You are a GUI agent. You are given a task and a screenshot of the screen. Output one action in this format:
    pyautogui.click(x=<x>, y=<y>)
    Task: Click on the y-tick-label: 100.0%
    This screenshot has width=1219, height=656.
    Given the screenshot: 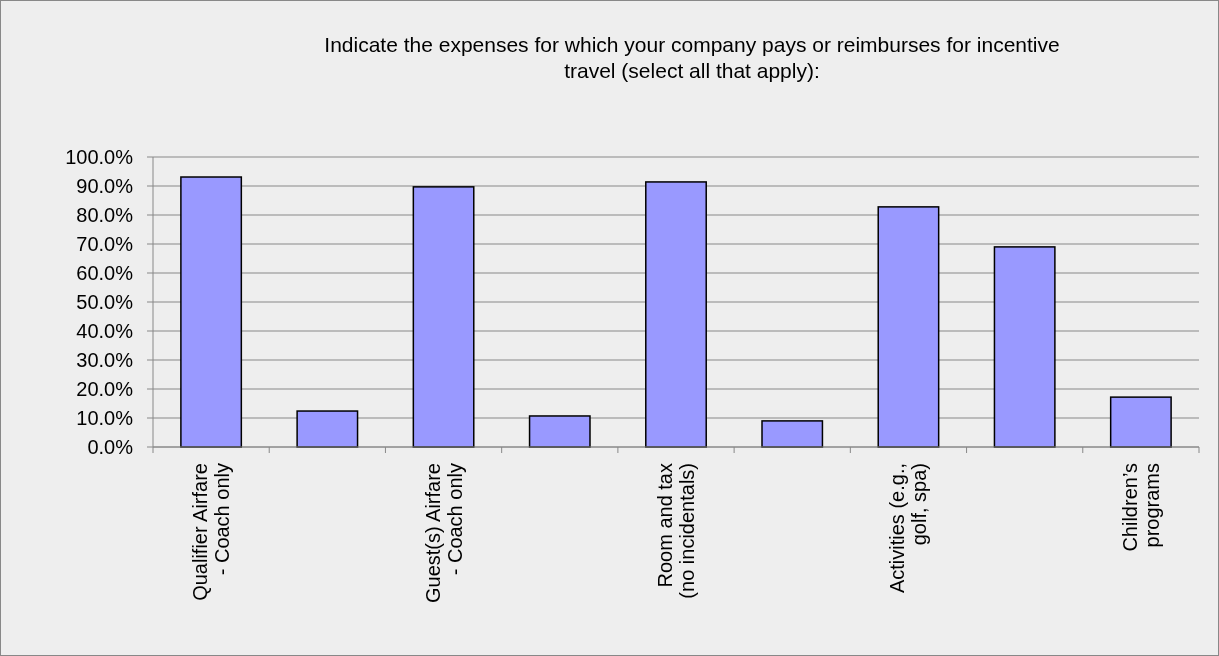 What is the action you would take?
    pyautogui.click(x=99, y=157)
    